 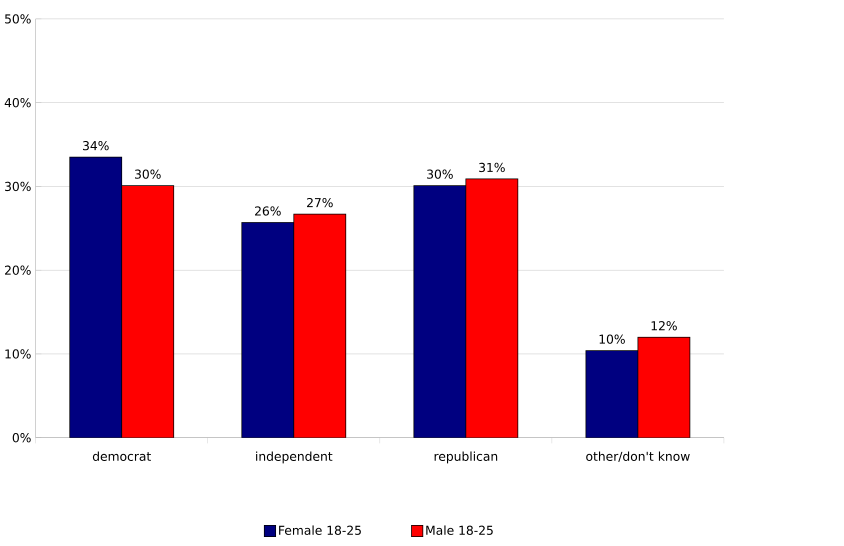 What do you see at coordinates (466, 457) in the screenshot?
I see `x-tick-label: republican` at bounding box center [466, 457].